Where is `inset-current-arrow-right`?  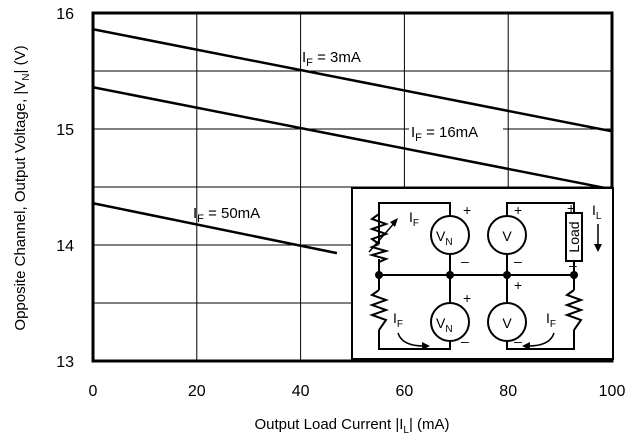
inset-current-arrow-right is located at coordinates (541, 339).